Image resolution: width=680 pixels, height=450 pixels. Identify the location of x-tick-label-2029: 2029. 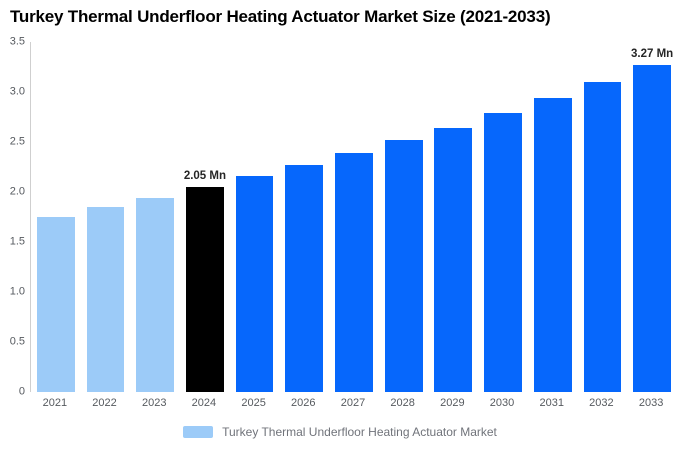
(452, 403).